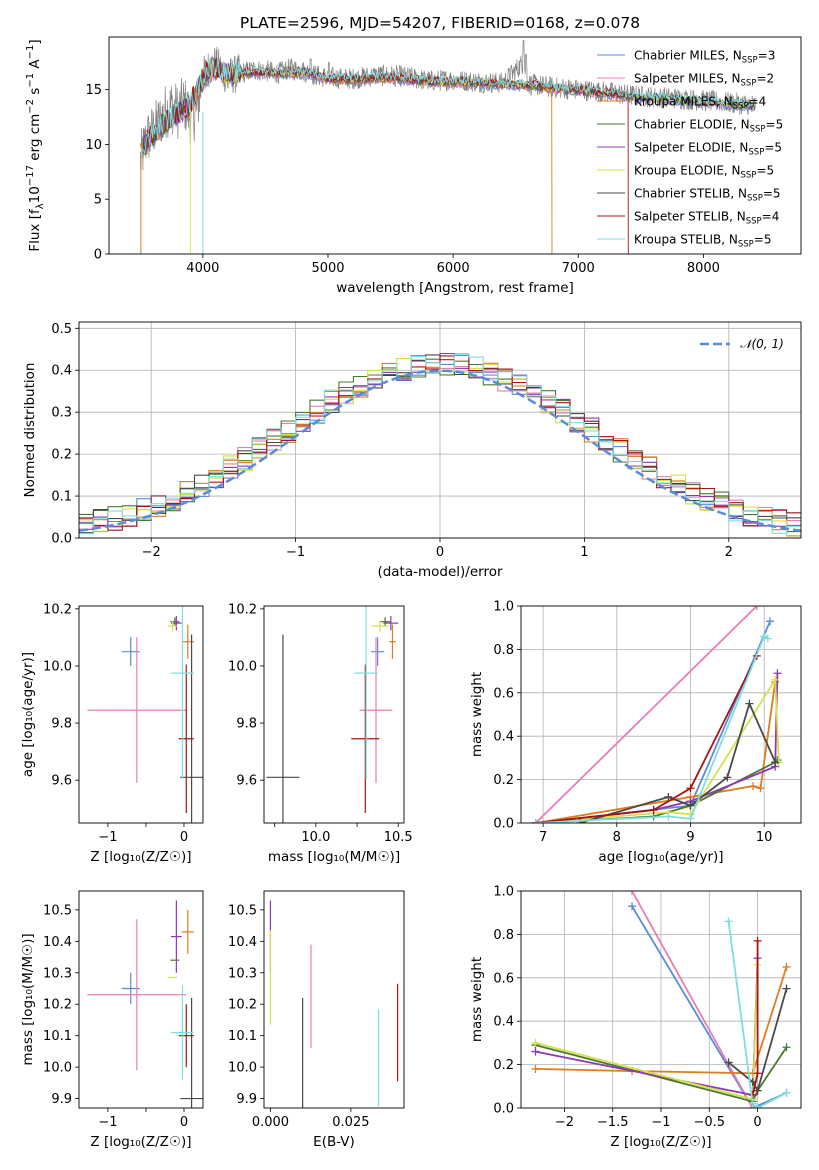 The image size is (819, 1170). I want to click on weight-marker-salpeter_elodie, so click(535, 1051).